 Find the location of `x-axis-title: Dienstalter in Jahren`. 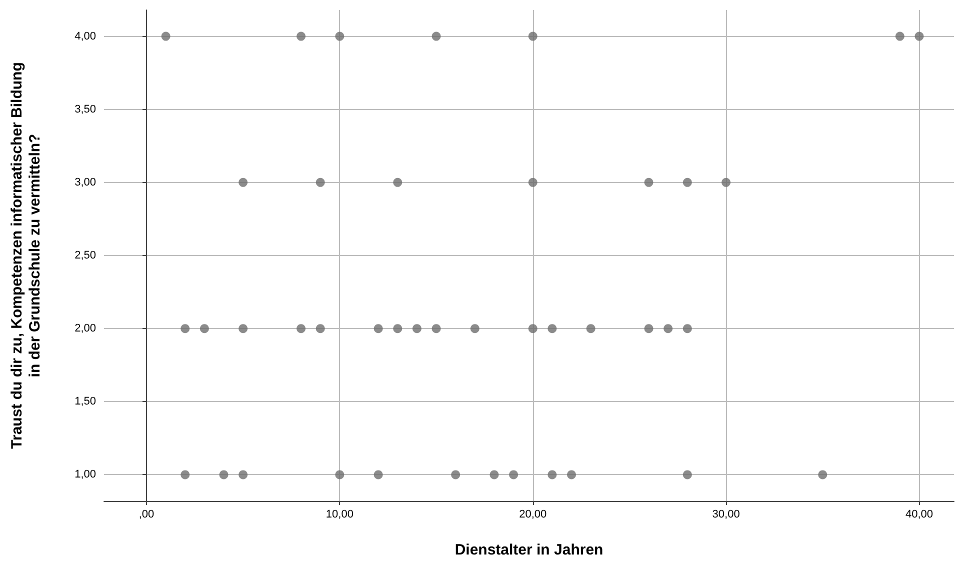

x-axis-title: Dienstalter in Jahren is located at coordinates (529, 550).